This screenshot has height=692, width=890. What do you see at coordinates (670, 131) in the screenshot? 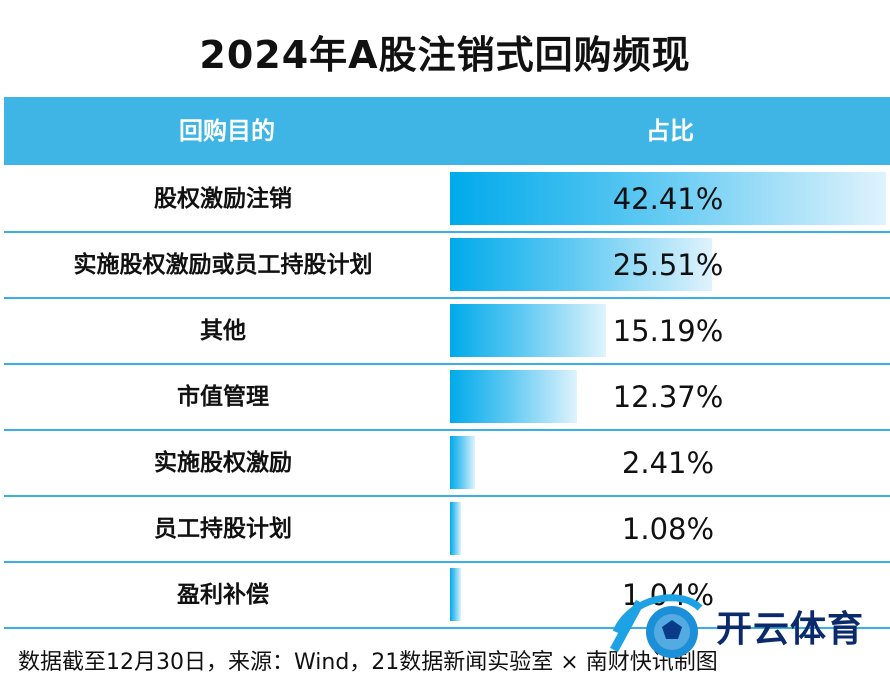
I see `header-value: 占比` at bounding box center [670, 131].